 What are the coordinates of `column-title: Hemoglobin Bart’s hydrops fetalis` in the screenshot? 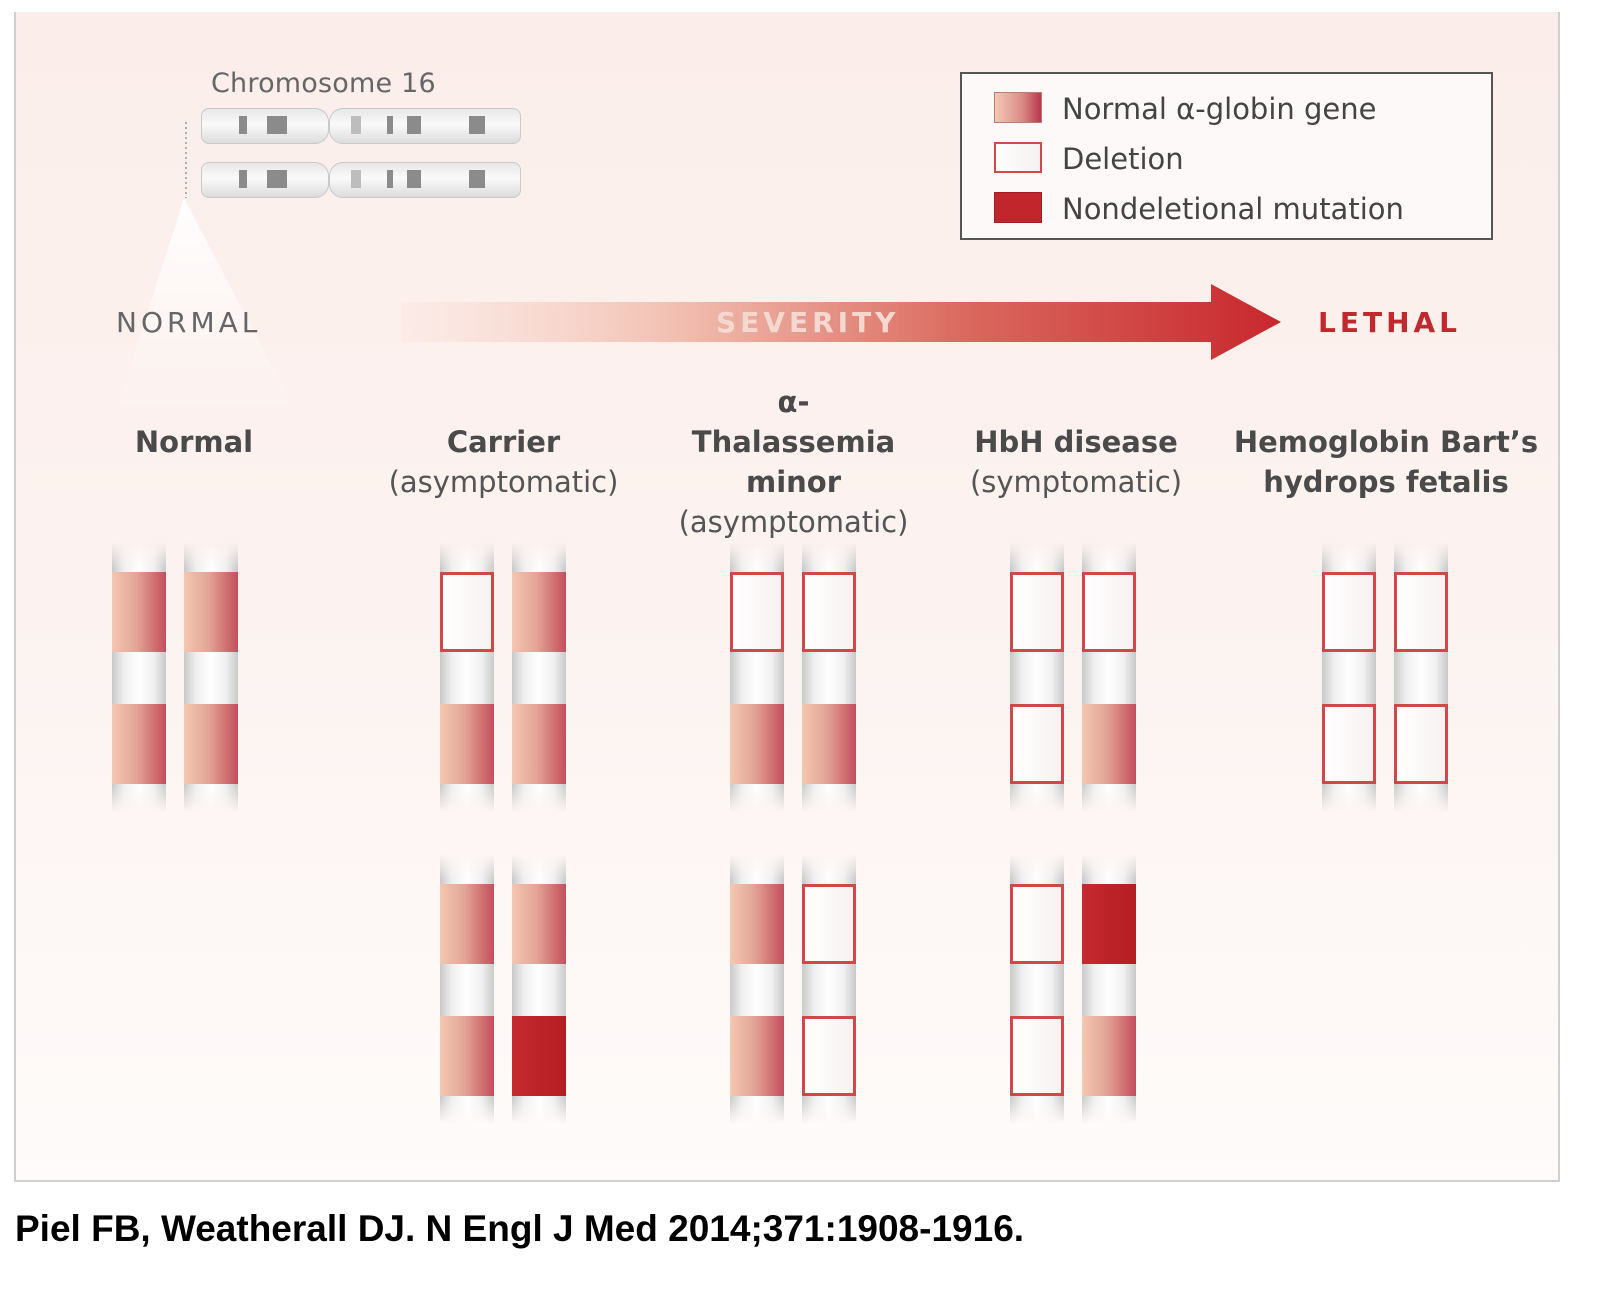 It's located at (1386, 462).